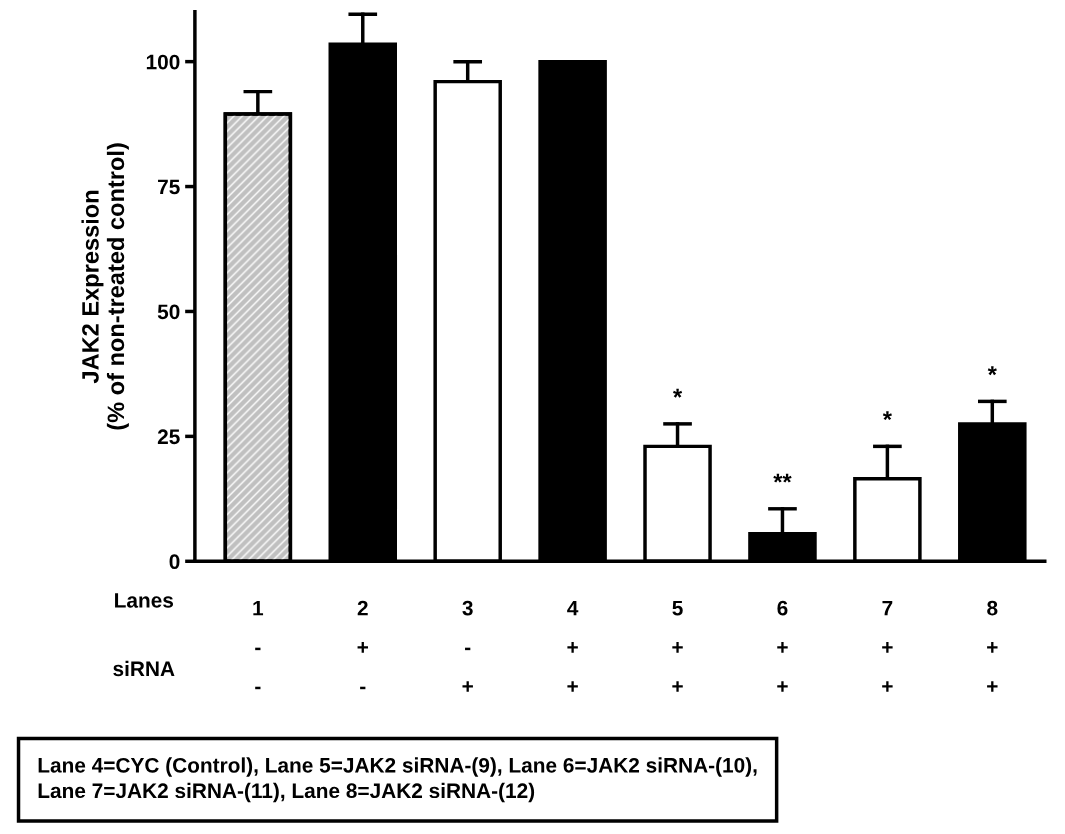 This screenshot has height=834, width=1065. I want to click on y-tick-label: 0, so click(174, 562).